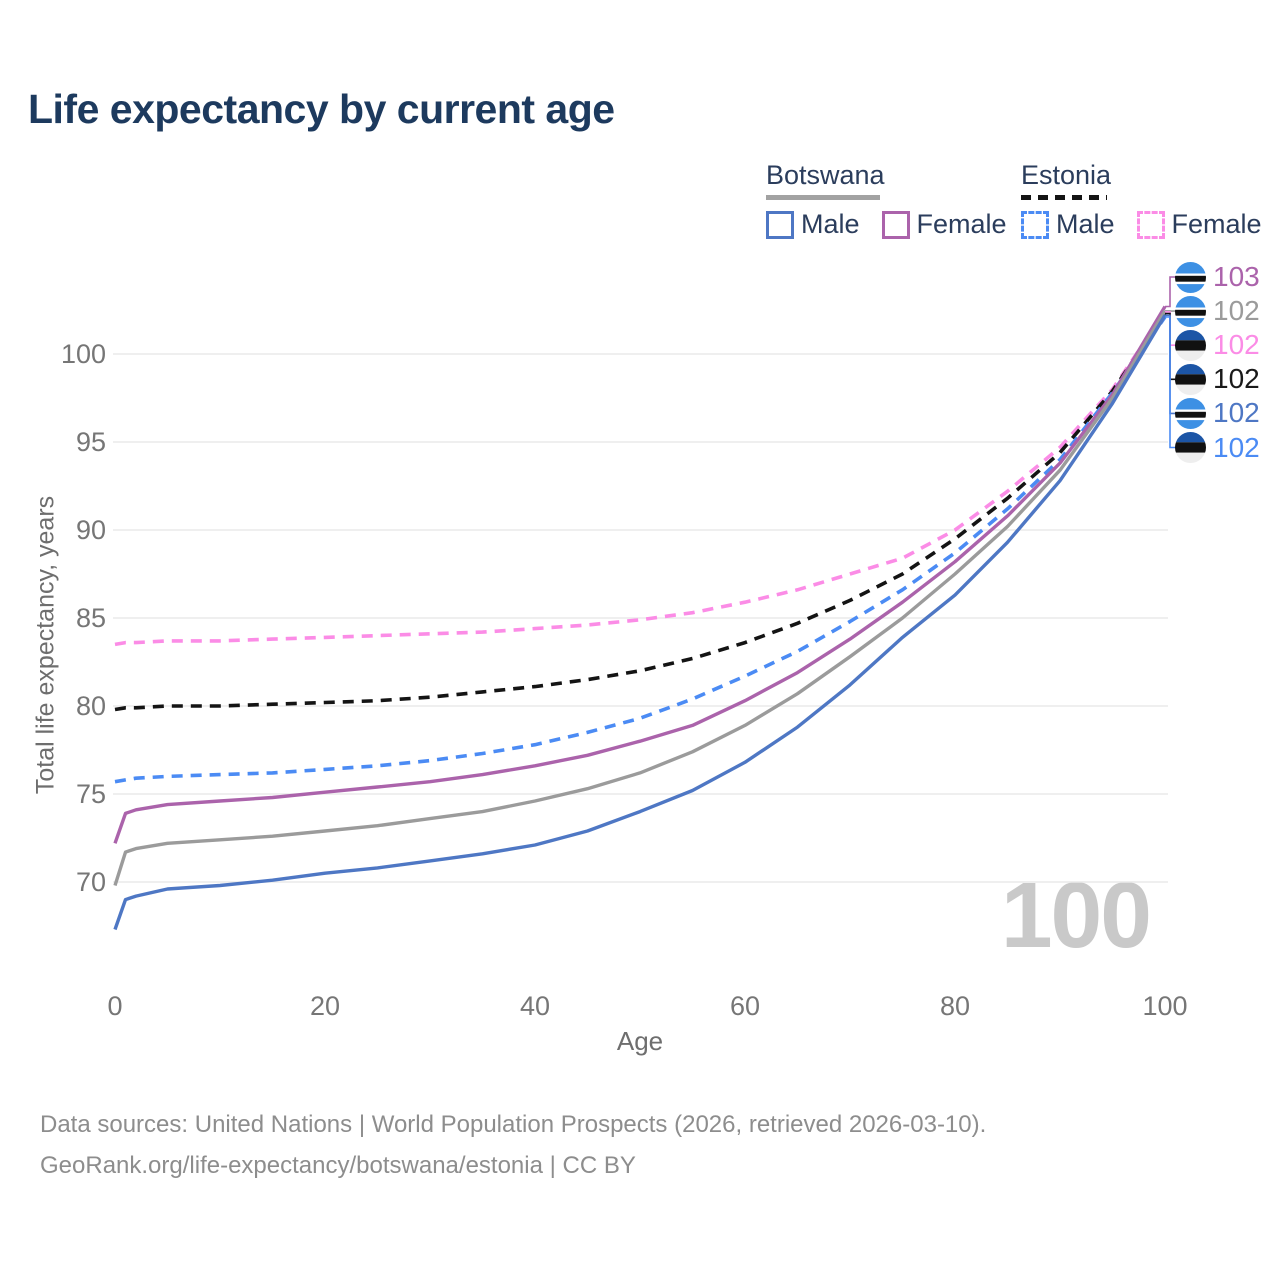 The image size is (1280, 1280). I want to click on estonia-female-swatch-icon, so click(1150, 224).